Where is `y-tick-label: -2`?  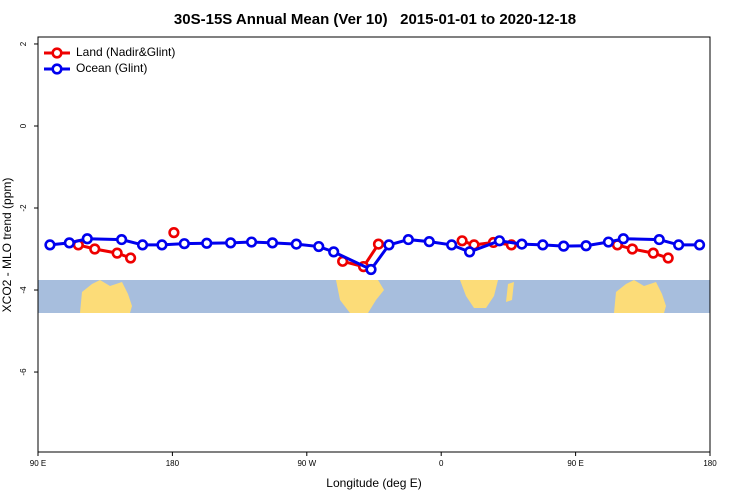 y-tick-label: -2 is located at coordinates (23, 208).